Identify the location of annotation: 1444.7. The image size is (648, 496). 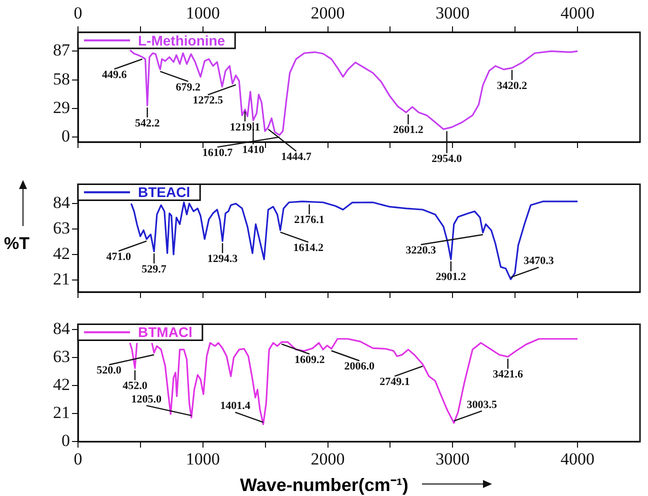
(296, 157).